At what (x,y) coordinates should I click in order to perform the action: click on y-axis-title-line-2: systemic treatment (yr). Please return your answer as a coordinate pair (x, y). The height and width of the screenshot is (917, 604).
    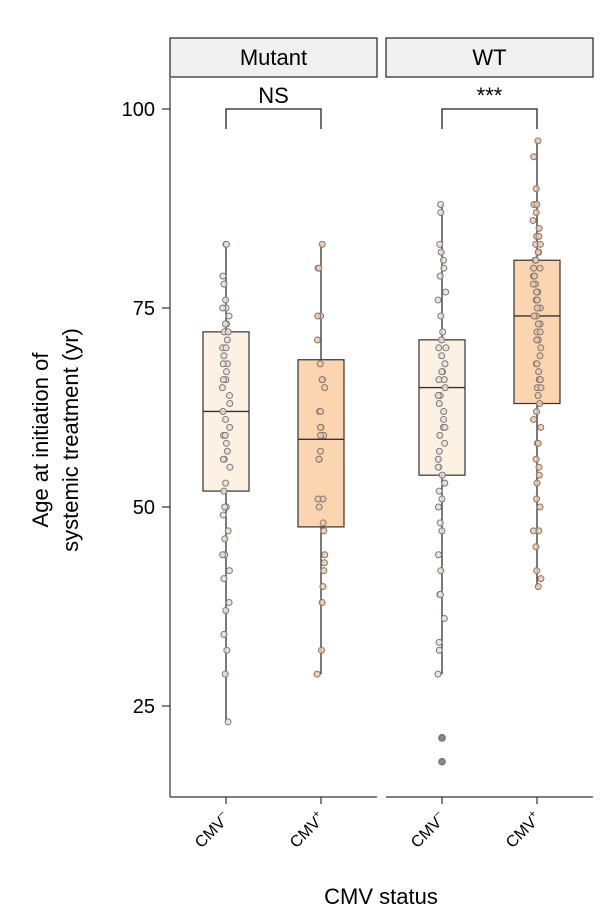
    Looking at the image, I should click on (70, 440).